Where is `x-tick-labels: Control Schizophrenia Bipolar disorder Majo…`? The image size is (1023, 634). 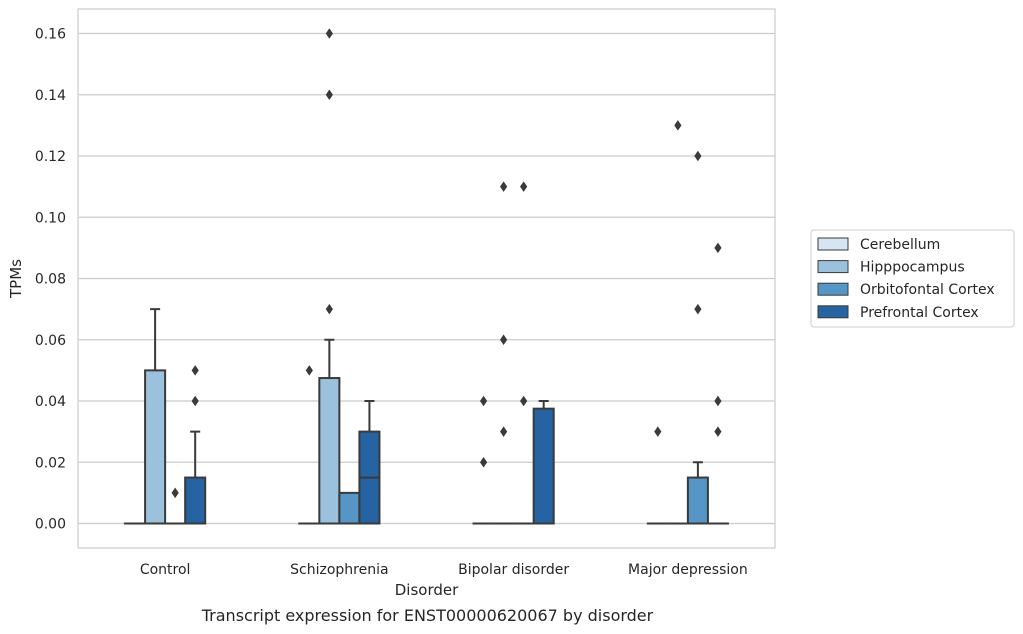 x-tick-labels: Control Schizophrenia Bipolar disorder Majo… is located at coordinates (444, 570).